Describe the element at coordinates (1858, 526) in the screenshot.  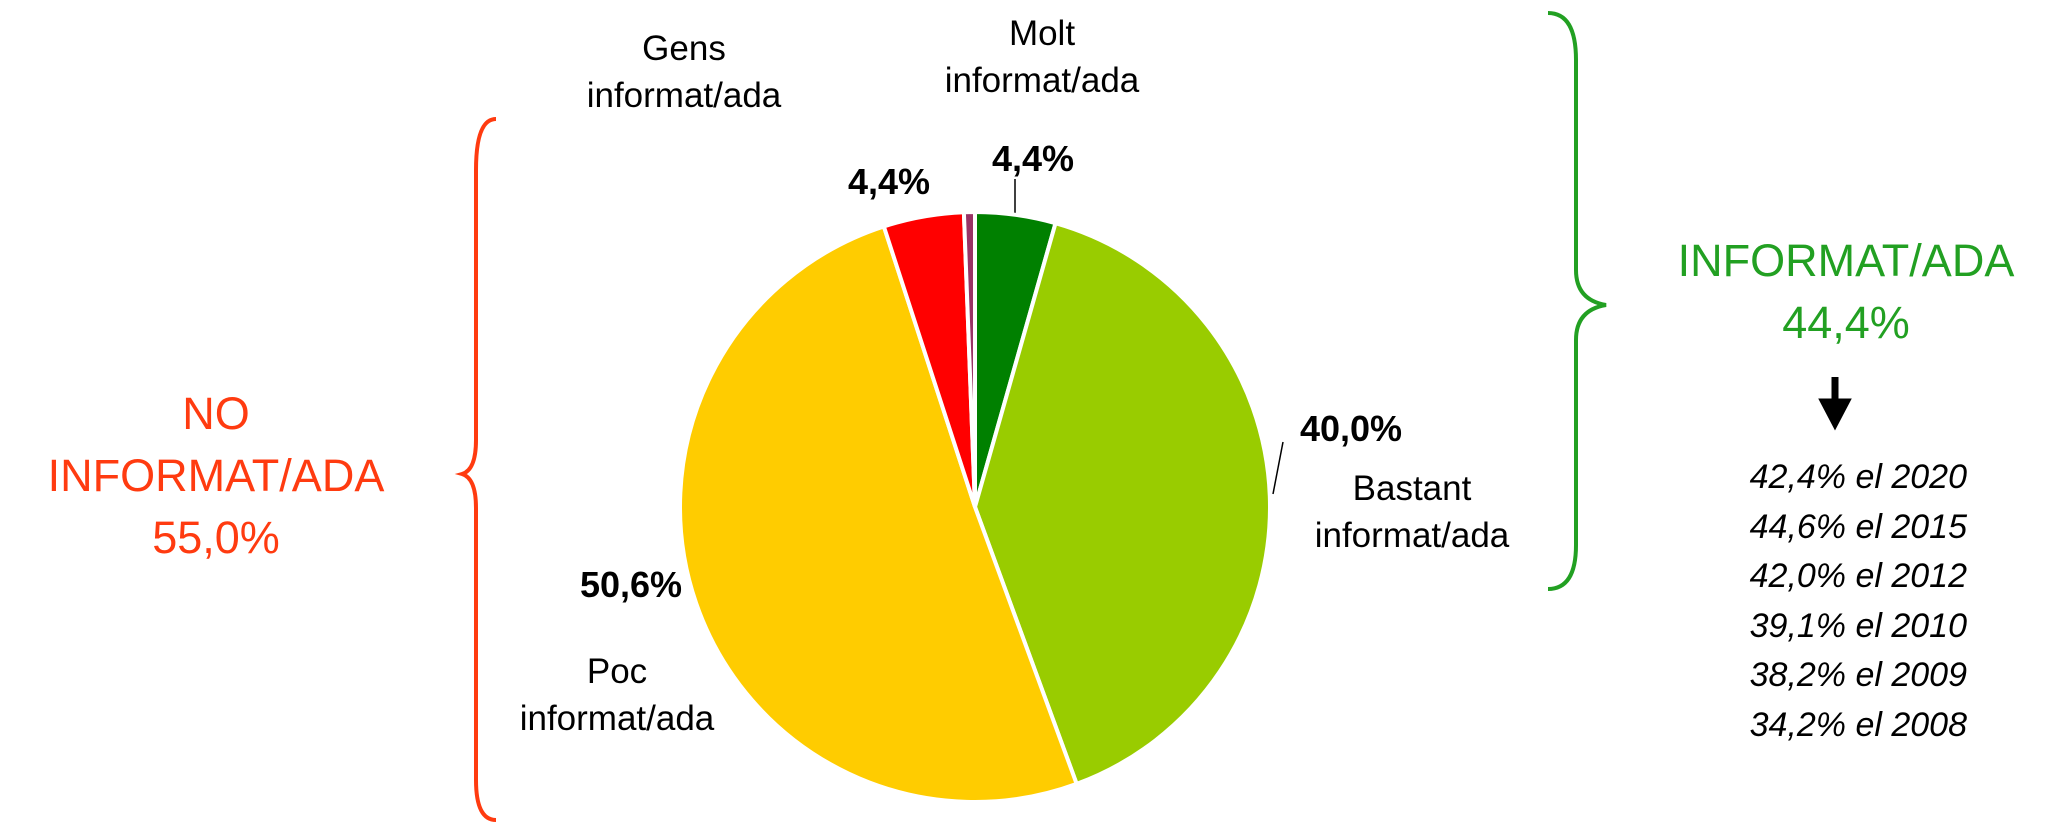
I see `history-line: 44,6% el 2015` at that location.